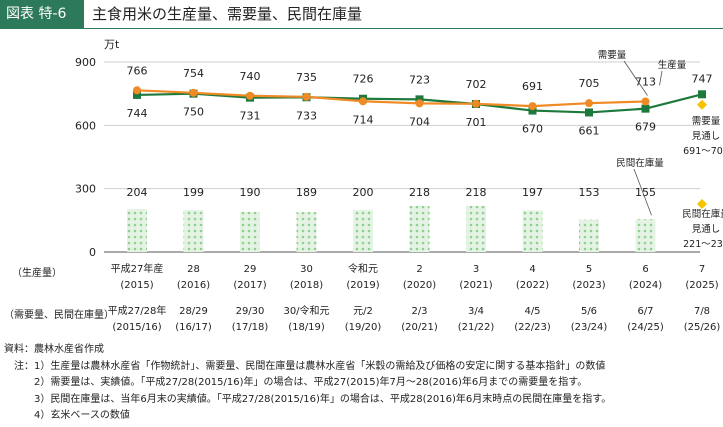 This screenshot has height=427, width=723. What do you see at coordinates (702, 104) in the screenshot?
I see `demand-forecast-marker` at bounding box center [702, 104].